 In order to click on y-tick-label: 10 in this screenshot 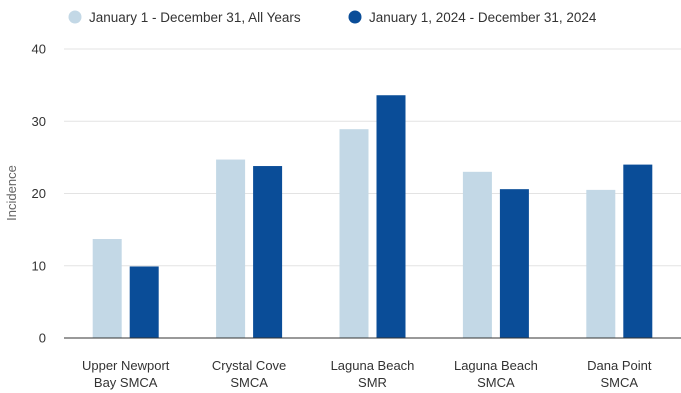, I will do `click(39, 265)`.